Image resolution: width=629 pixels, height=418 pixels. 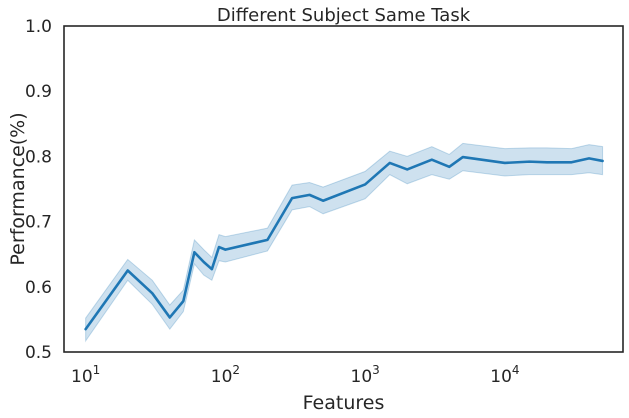 What do you see at coordinates (38, 223) in the screenshot?
I see `y-tick-label: 0.7` at bounding box center [38, 223].